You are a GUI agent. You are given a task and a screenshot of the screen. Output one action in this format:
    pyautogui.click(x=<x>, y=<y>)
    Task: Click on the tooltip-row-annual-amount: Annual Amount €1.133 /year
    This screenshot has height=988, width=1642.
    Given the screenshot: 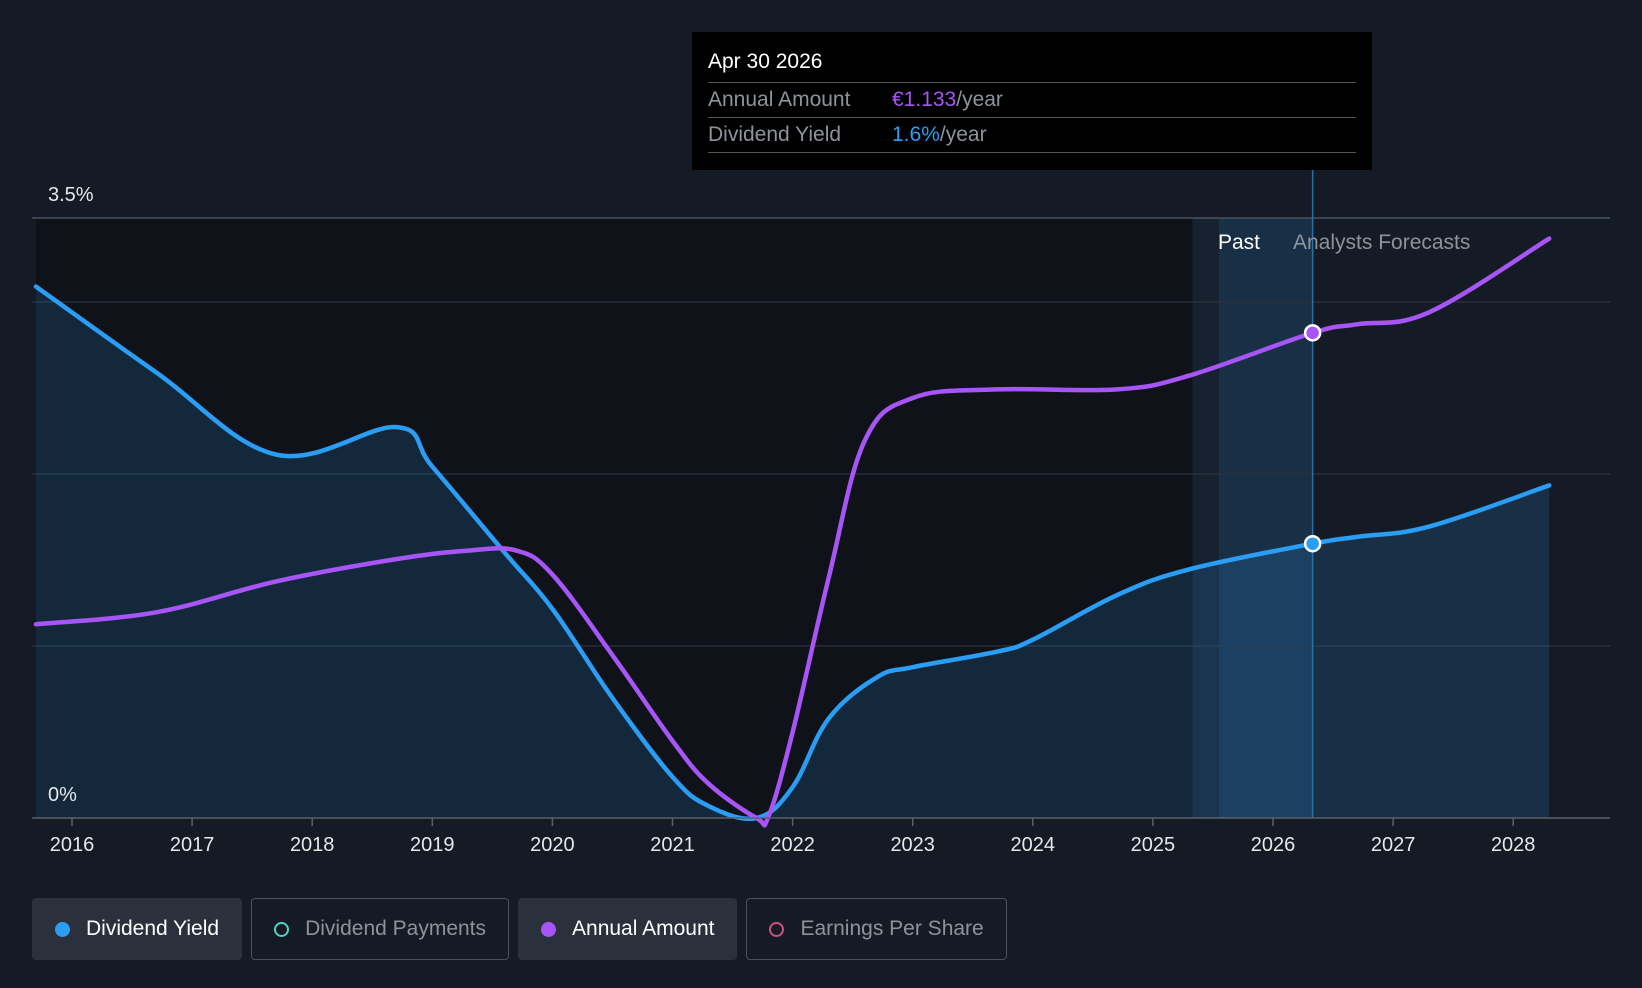 What is the action you would take?
    pyautogui.click(x=1032, y=100)
    